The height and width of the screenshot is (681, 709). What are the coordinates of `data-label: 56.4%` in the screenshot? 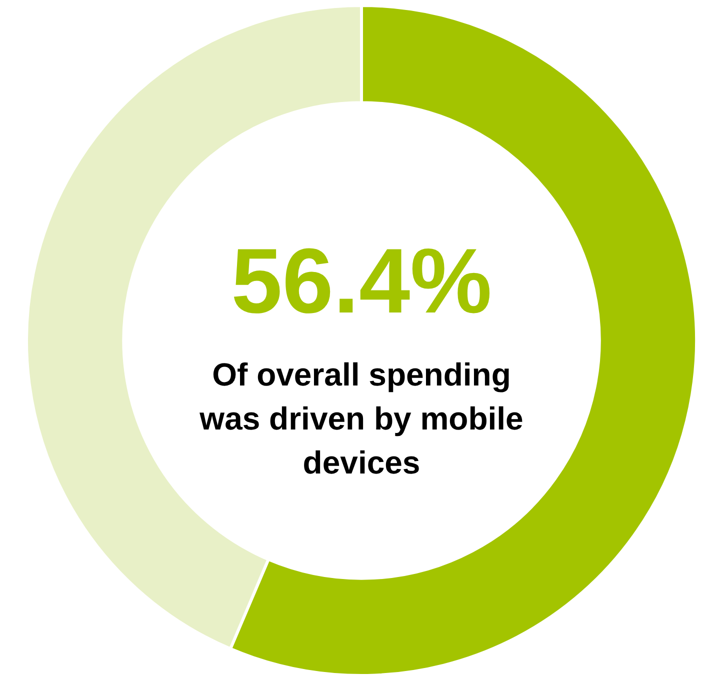 It's located at (361, 281).